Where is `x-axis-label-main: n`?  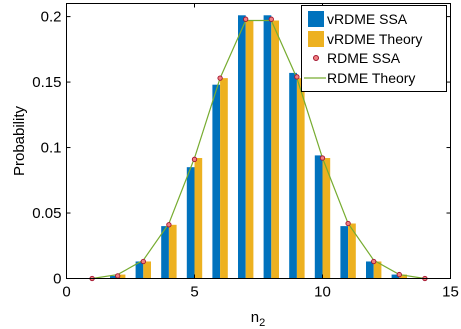
x-axis-label-main: n is located at coordinates (255, 317).